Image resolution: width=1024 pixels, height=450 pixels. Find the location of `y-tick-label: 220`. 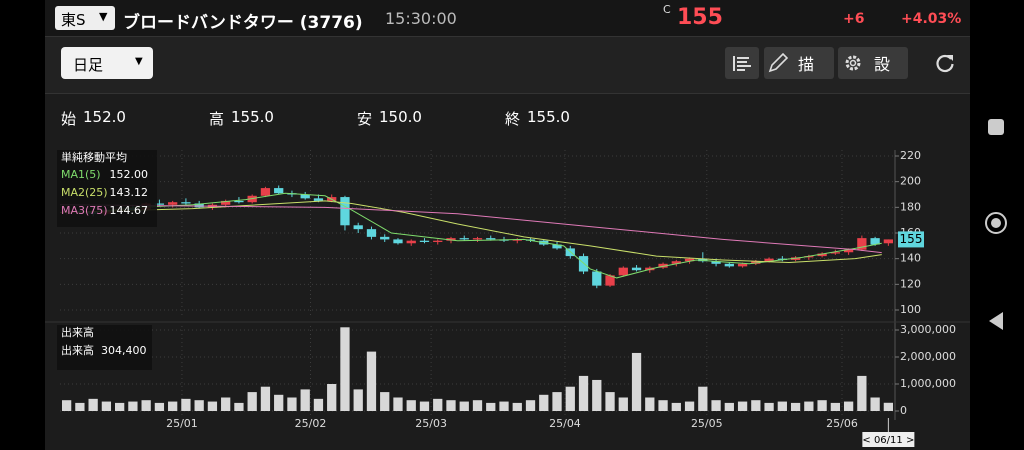

y-tick-label: 220 is located at coordinates (910, 155).